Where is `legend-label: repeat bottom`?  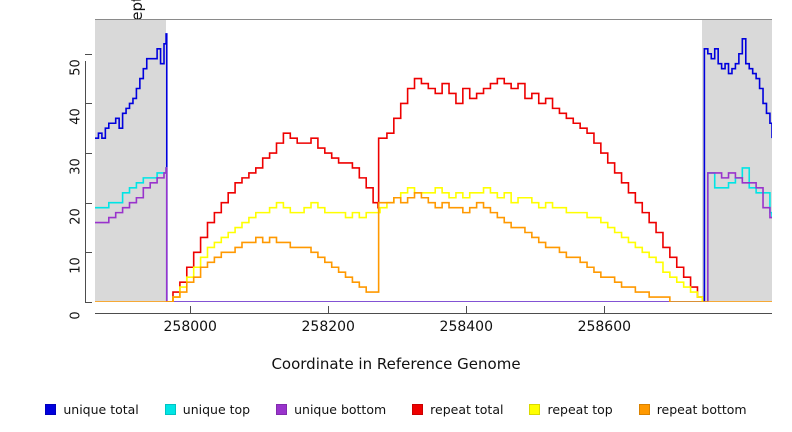 legend-label: repeat bottom is located at coordinates (701, 409).